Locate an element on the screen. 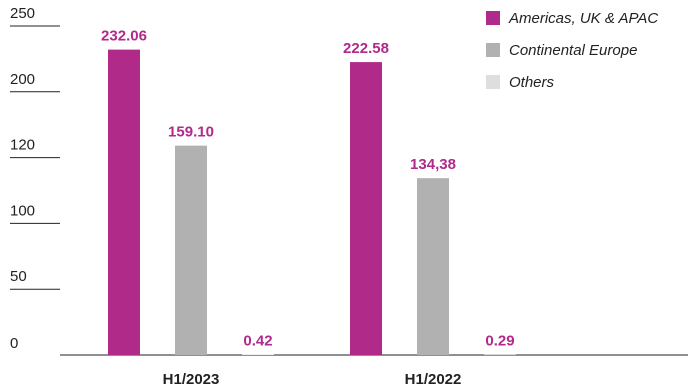  y-tick-label: 100 is located at coordinates (22, 210).